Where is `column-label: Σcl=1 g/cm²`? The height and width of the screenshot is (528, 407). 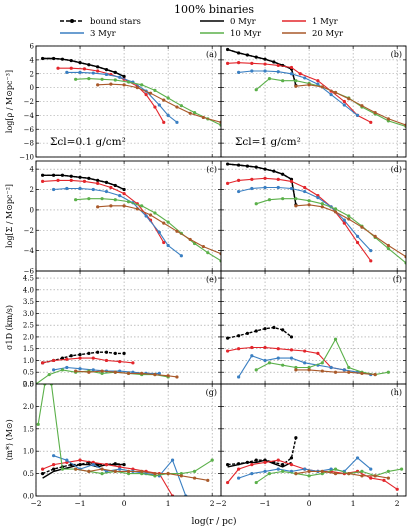
column-label: Σcl=1 g/cm² is located at coordinates (268, 142).